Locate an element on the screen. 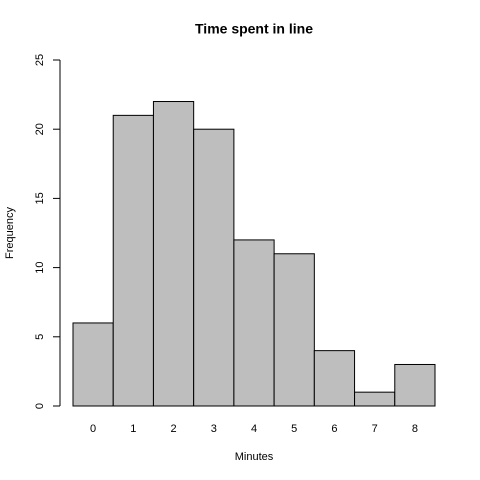 This screenshot has width=480, height=480. x-tick-label: 5 is located at coordinates (294, 429).